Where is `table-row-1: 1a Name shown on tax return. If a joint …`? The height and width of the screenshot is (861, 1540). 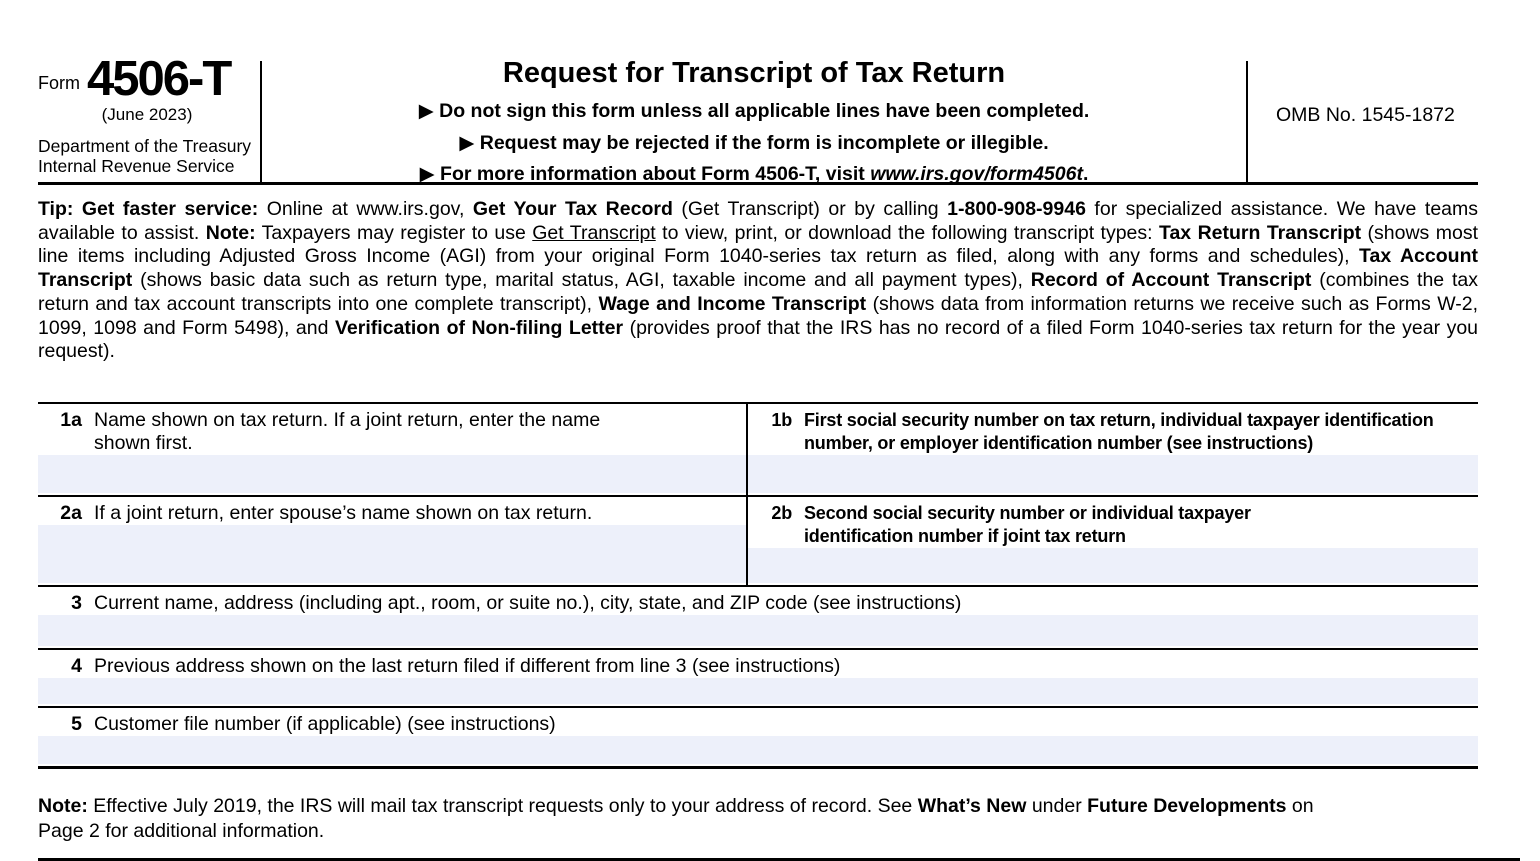 table-row-1: 1a Name shown on tax return. If a joint … is located at coordinates (758, 450).